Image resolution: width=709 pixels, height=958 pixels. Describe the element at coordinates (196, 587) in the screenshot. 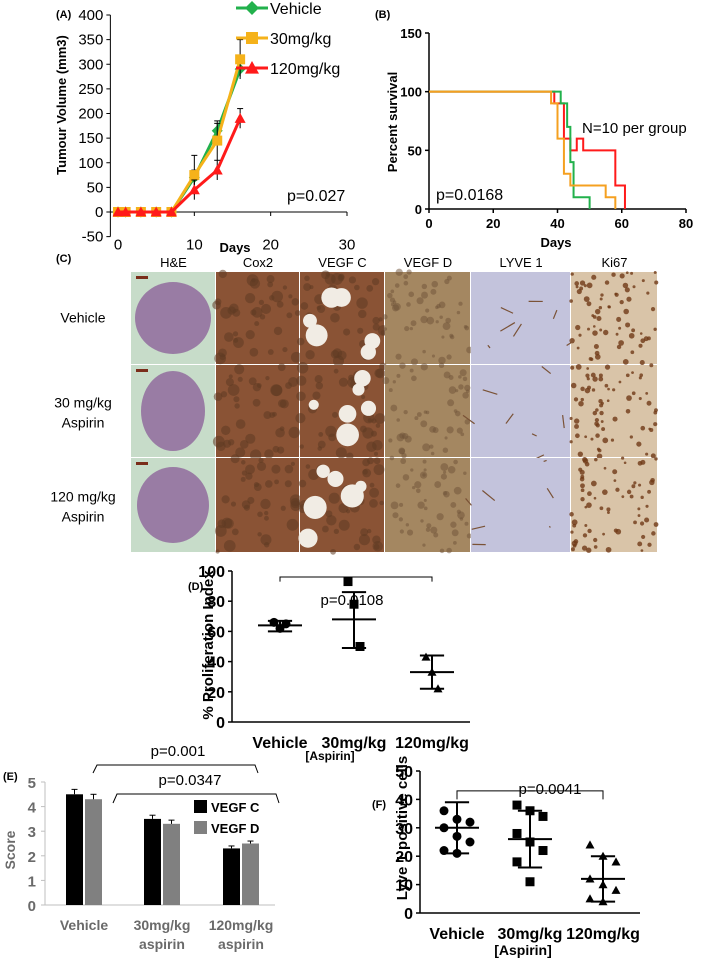

I see `panel-d-label: (D)` at that location.